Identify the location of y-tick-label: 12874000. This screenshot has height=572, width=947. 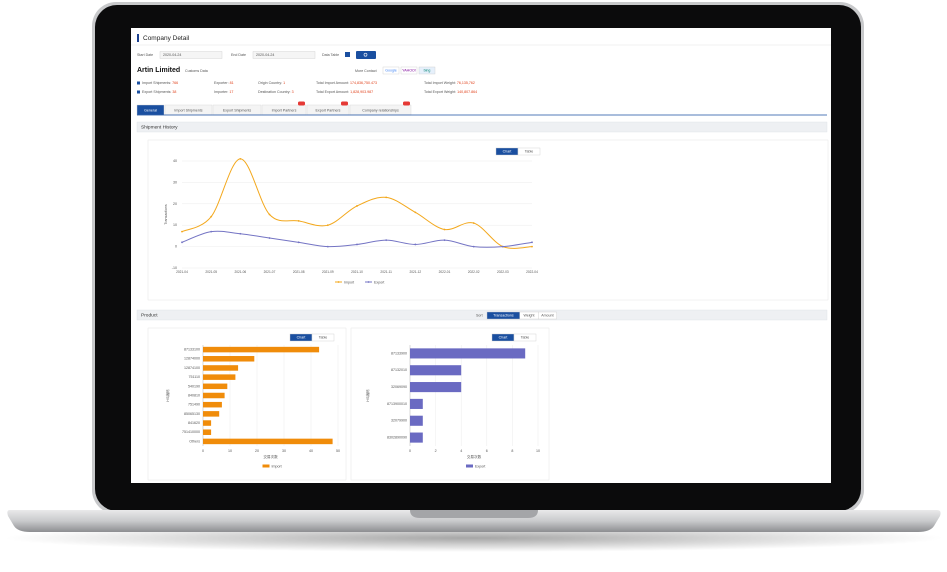
(192, 359).